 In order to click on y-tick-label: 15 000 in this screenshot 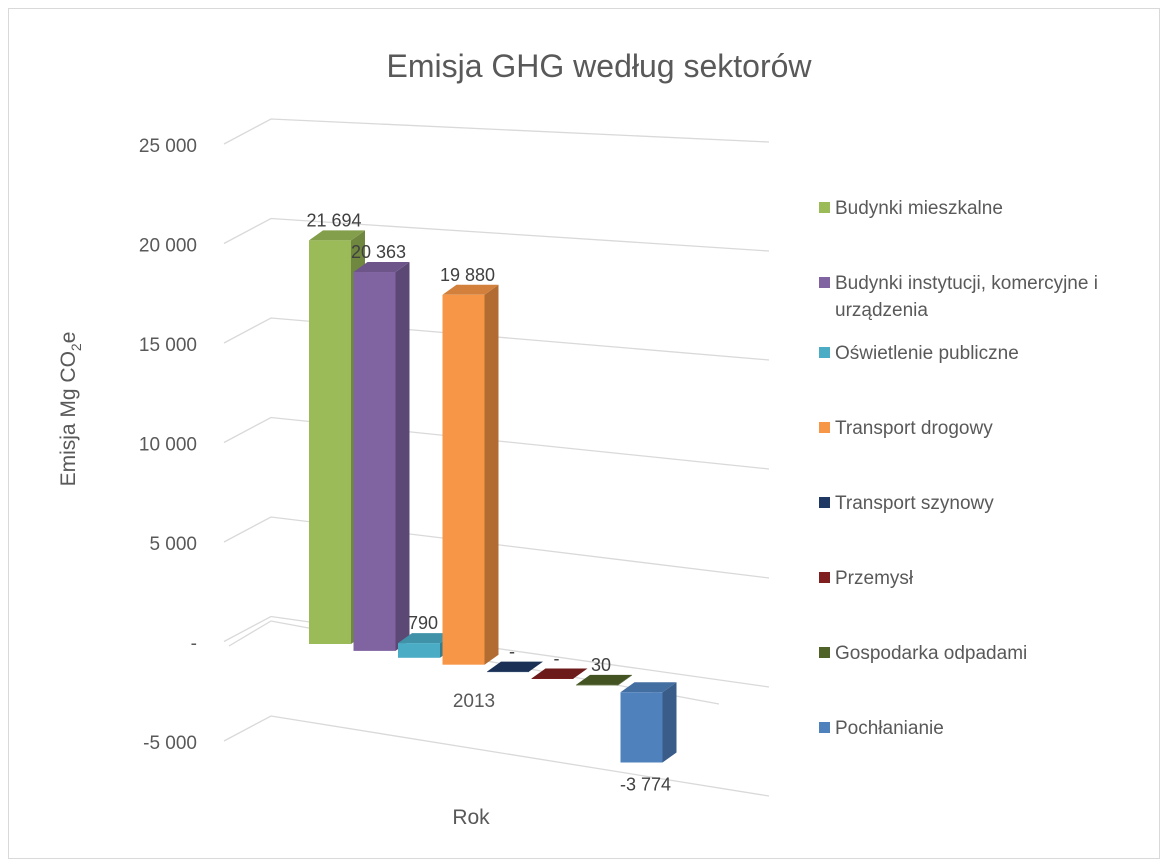, I will do `click(168, 345)`.